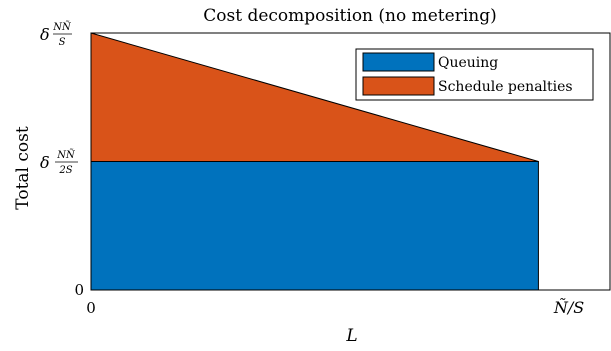  I want to click on legend-swatch-queuing, so click(398, 62).